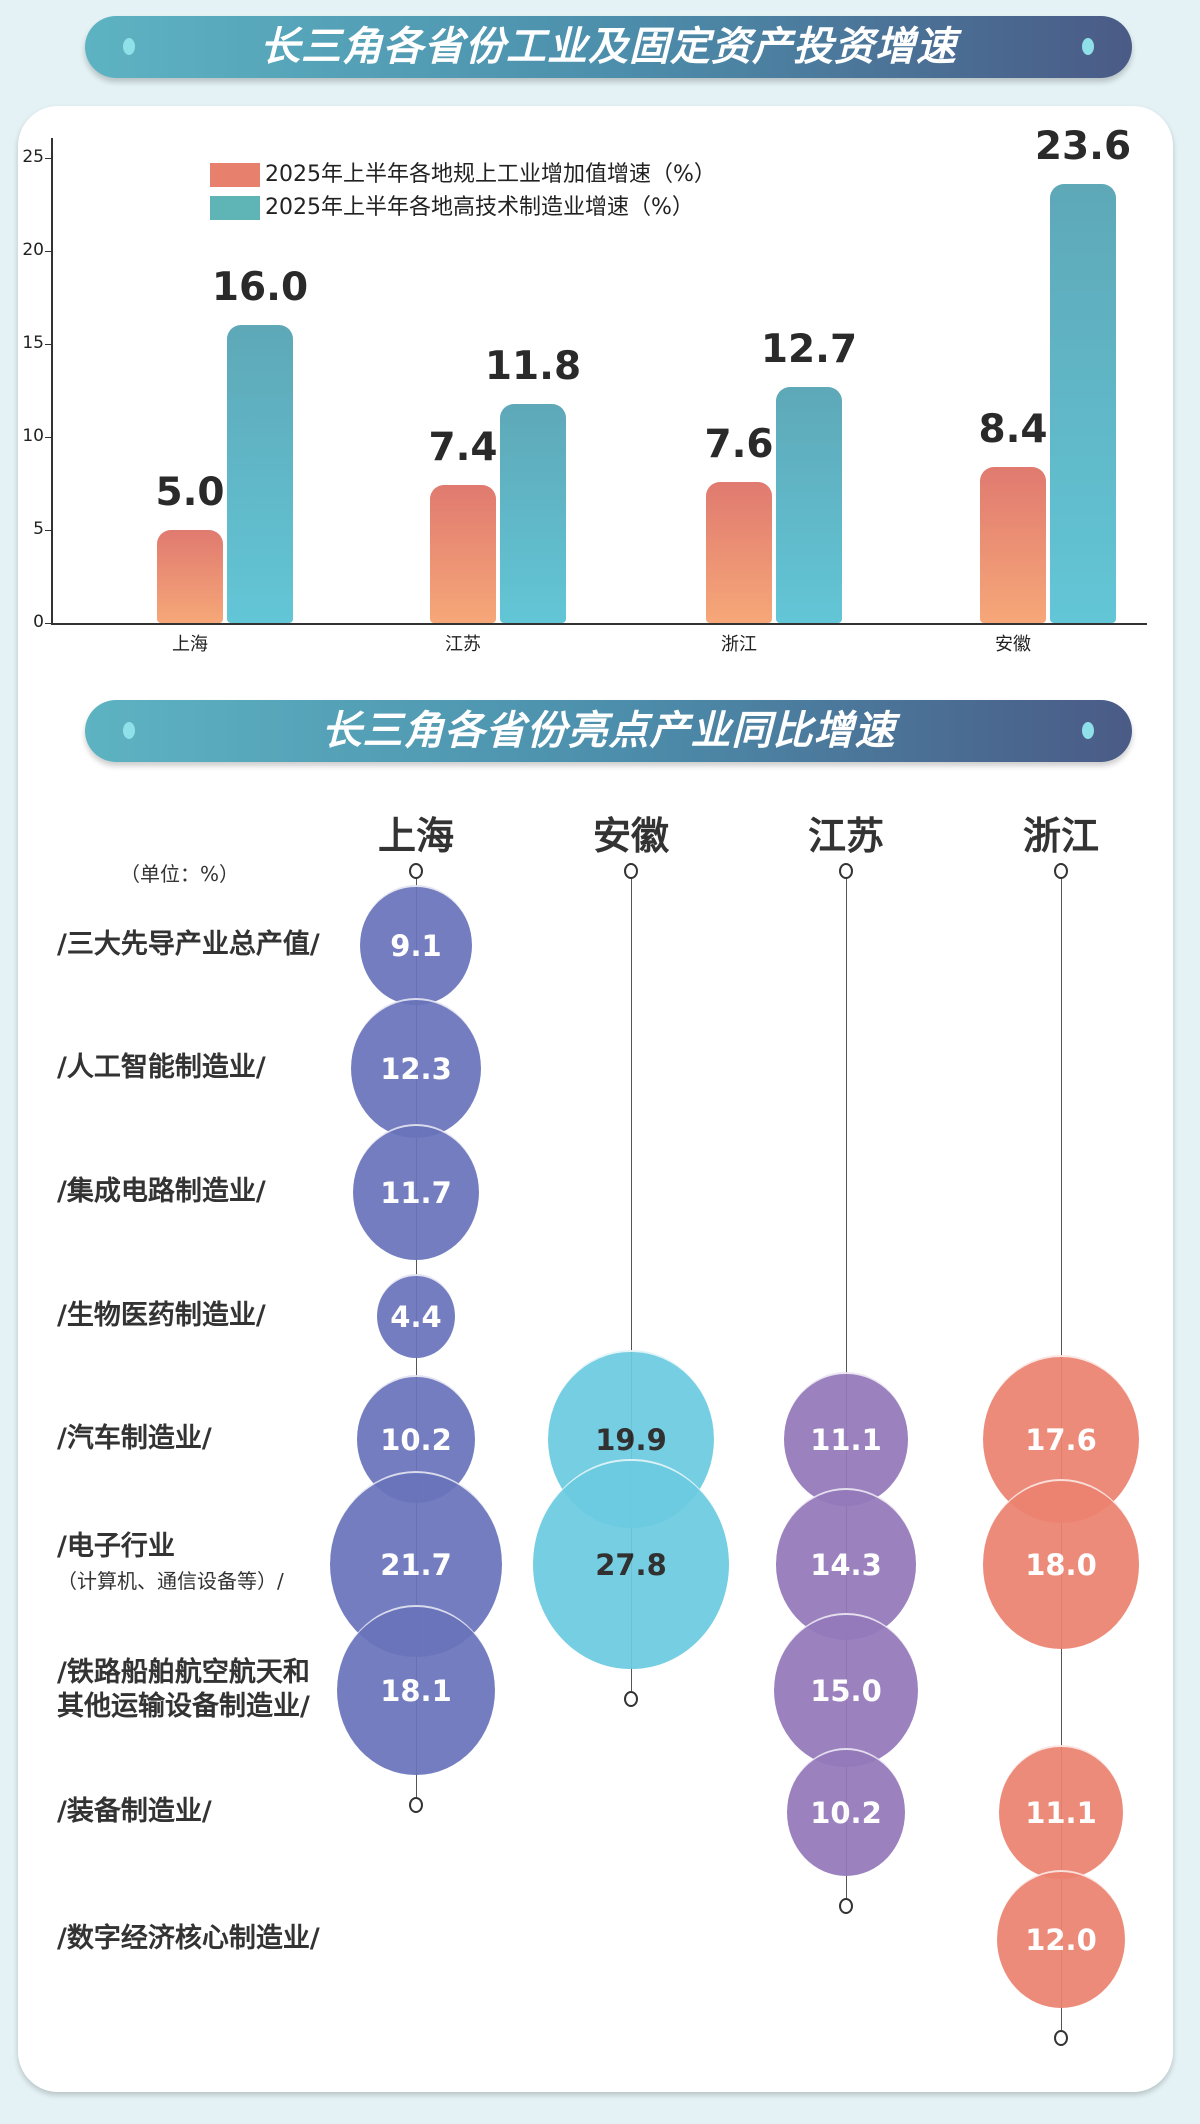  Describe the element at coordinates (33, 250) in the screenshot. I see `y-tick-label: 20` at that location.